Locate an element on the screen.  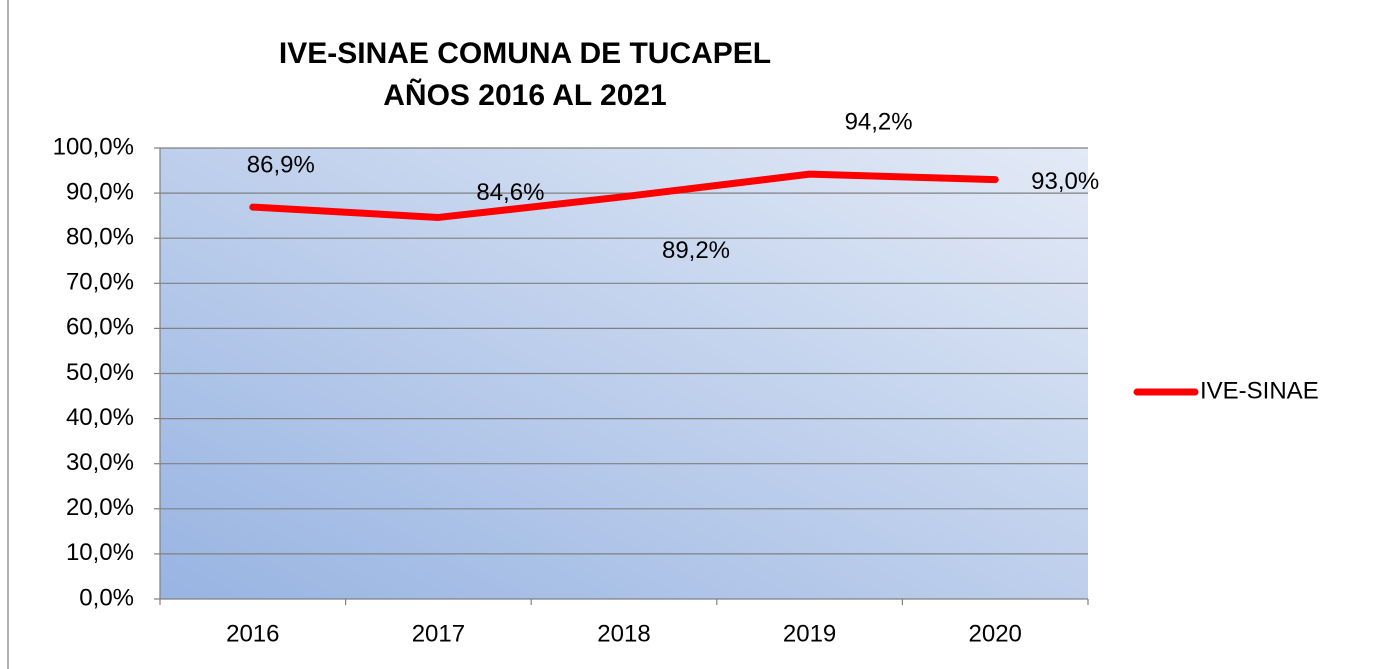
x-tick-label: 2020 is located at coordinates (995, 633).